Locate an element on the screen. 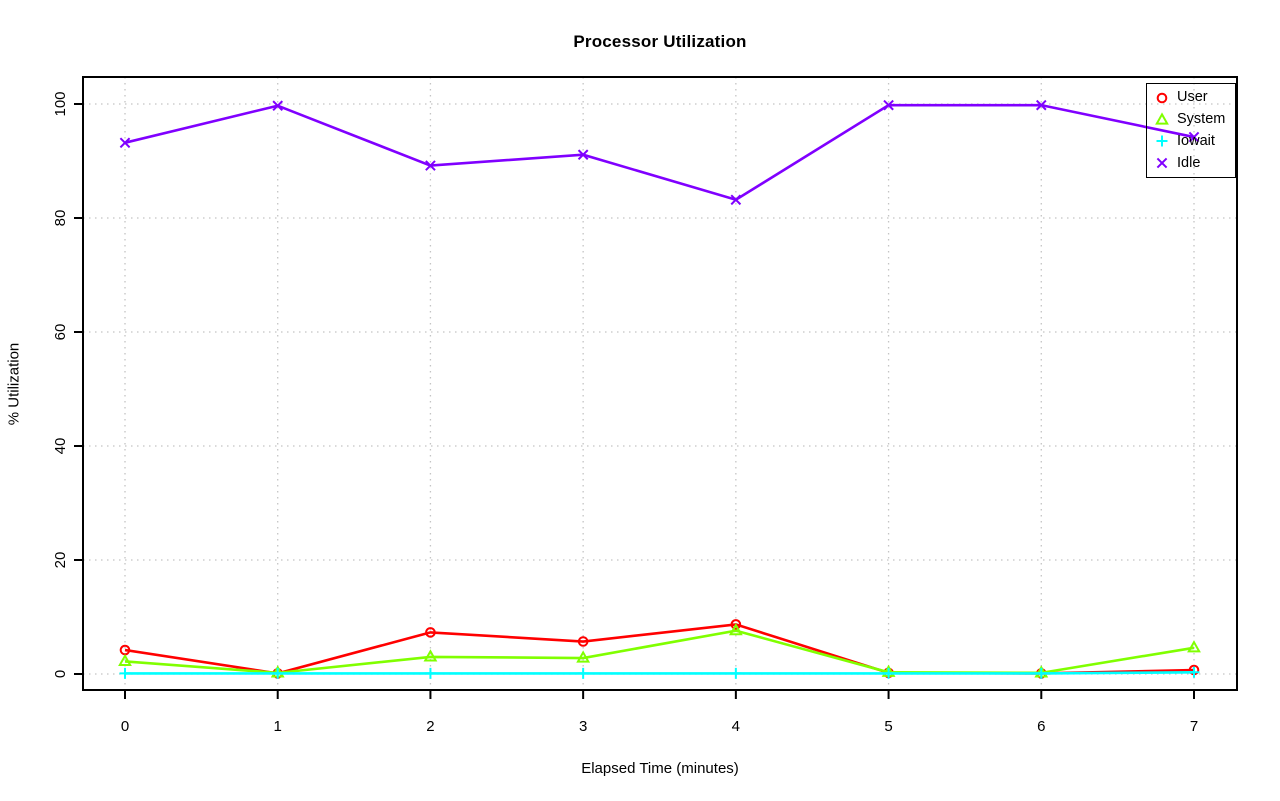 This screenshot has height=801, width=1280. x-icon is located at coordinates (1162, 163).